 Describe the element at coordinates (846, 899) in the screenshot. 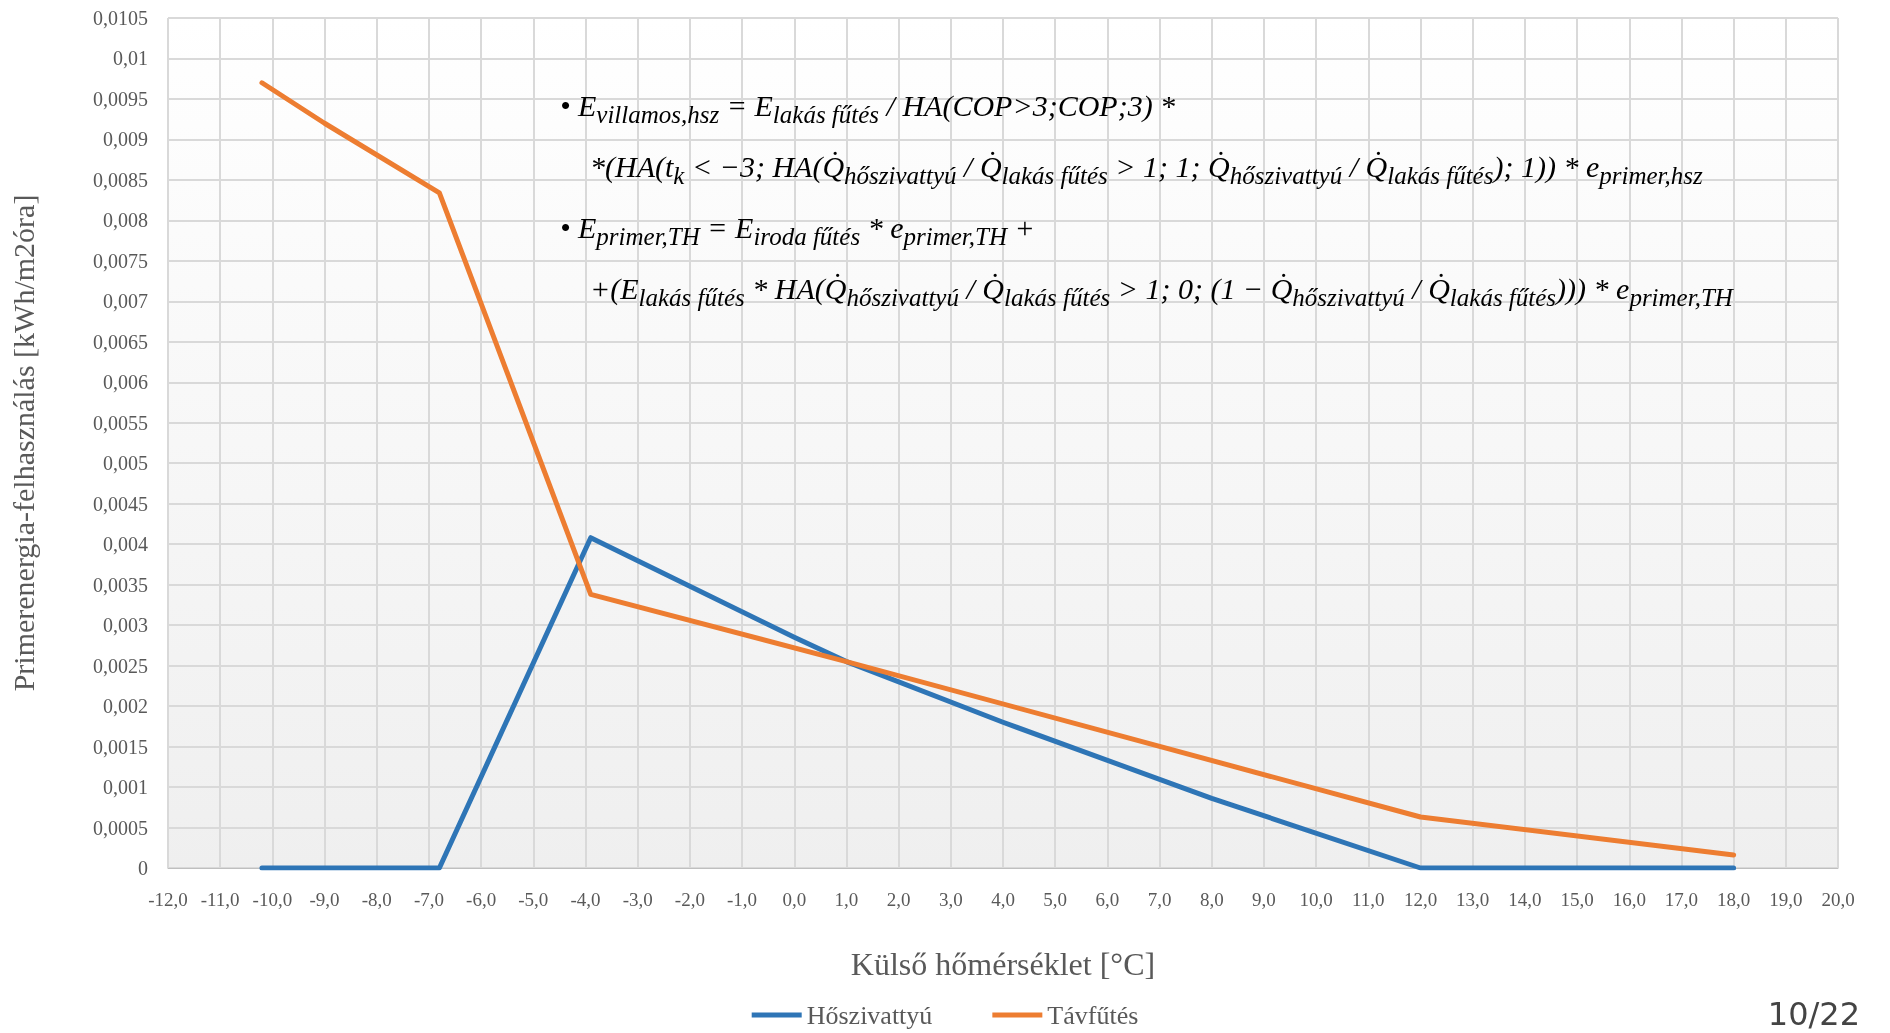

I see `x-tick-label: 1,0` at that location.